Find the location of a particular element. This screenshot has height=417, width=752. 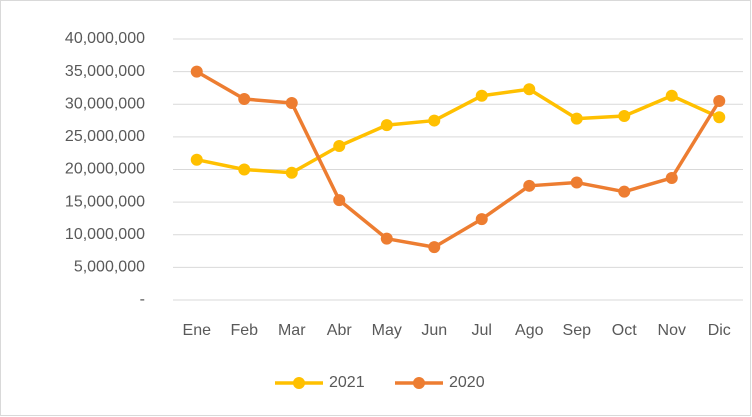

x-tick-label: Dic is located at coordinates (719, 330).